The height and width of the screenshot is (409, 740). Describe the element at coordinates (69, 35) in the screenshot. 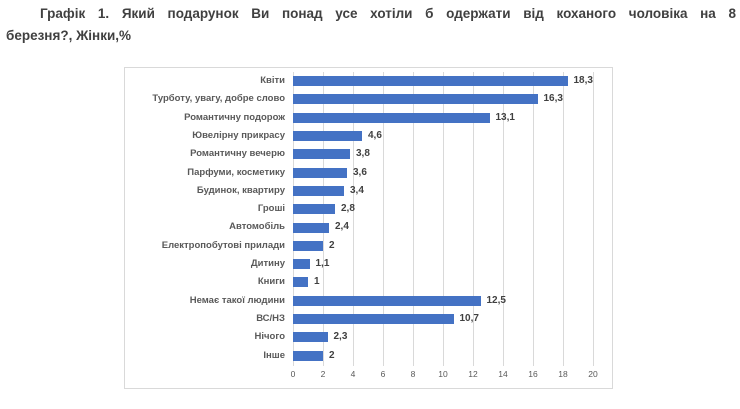

I see `chart-title-line2: березня?, Жінки,%` at that location.